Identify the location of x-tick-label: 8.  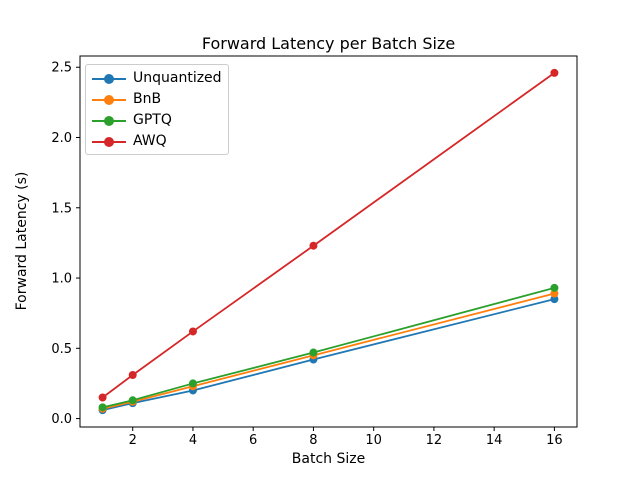
(313, 440).